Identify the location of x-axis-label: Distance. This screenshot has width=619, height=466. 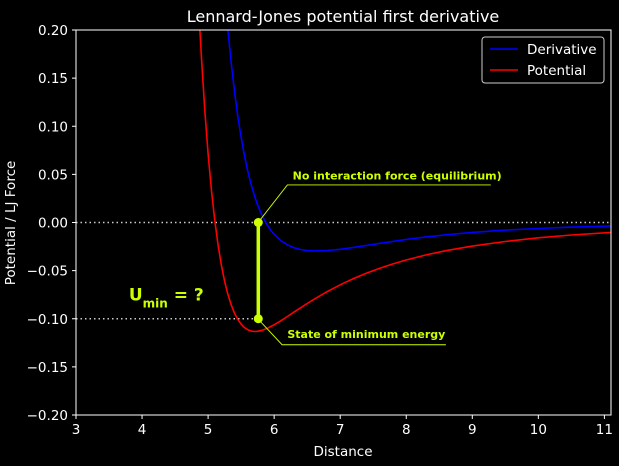
(342, 452).